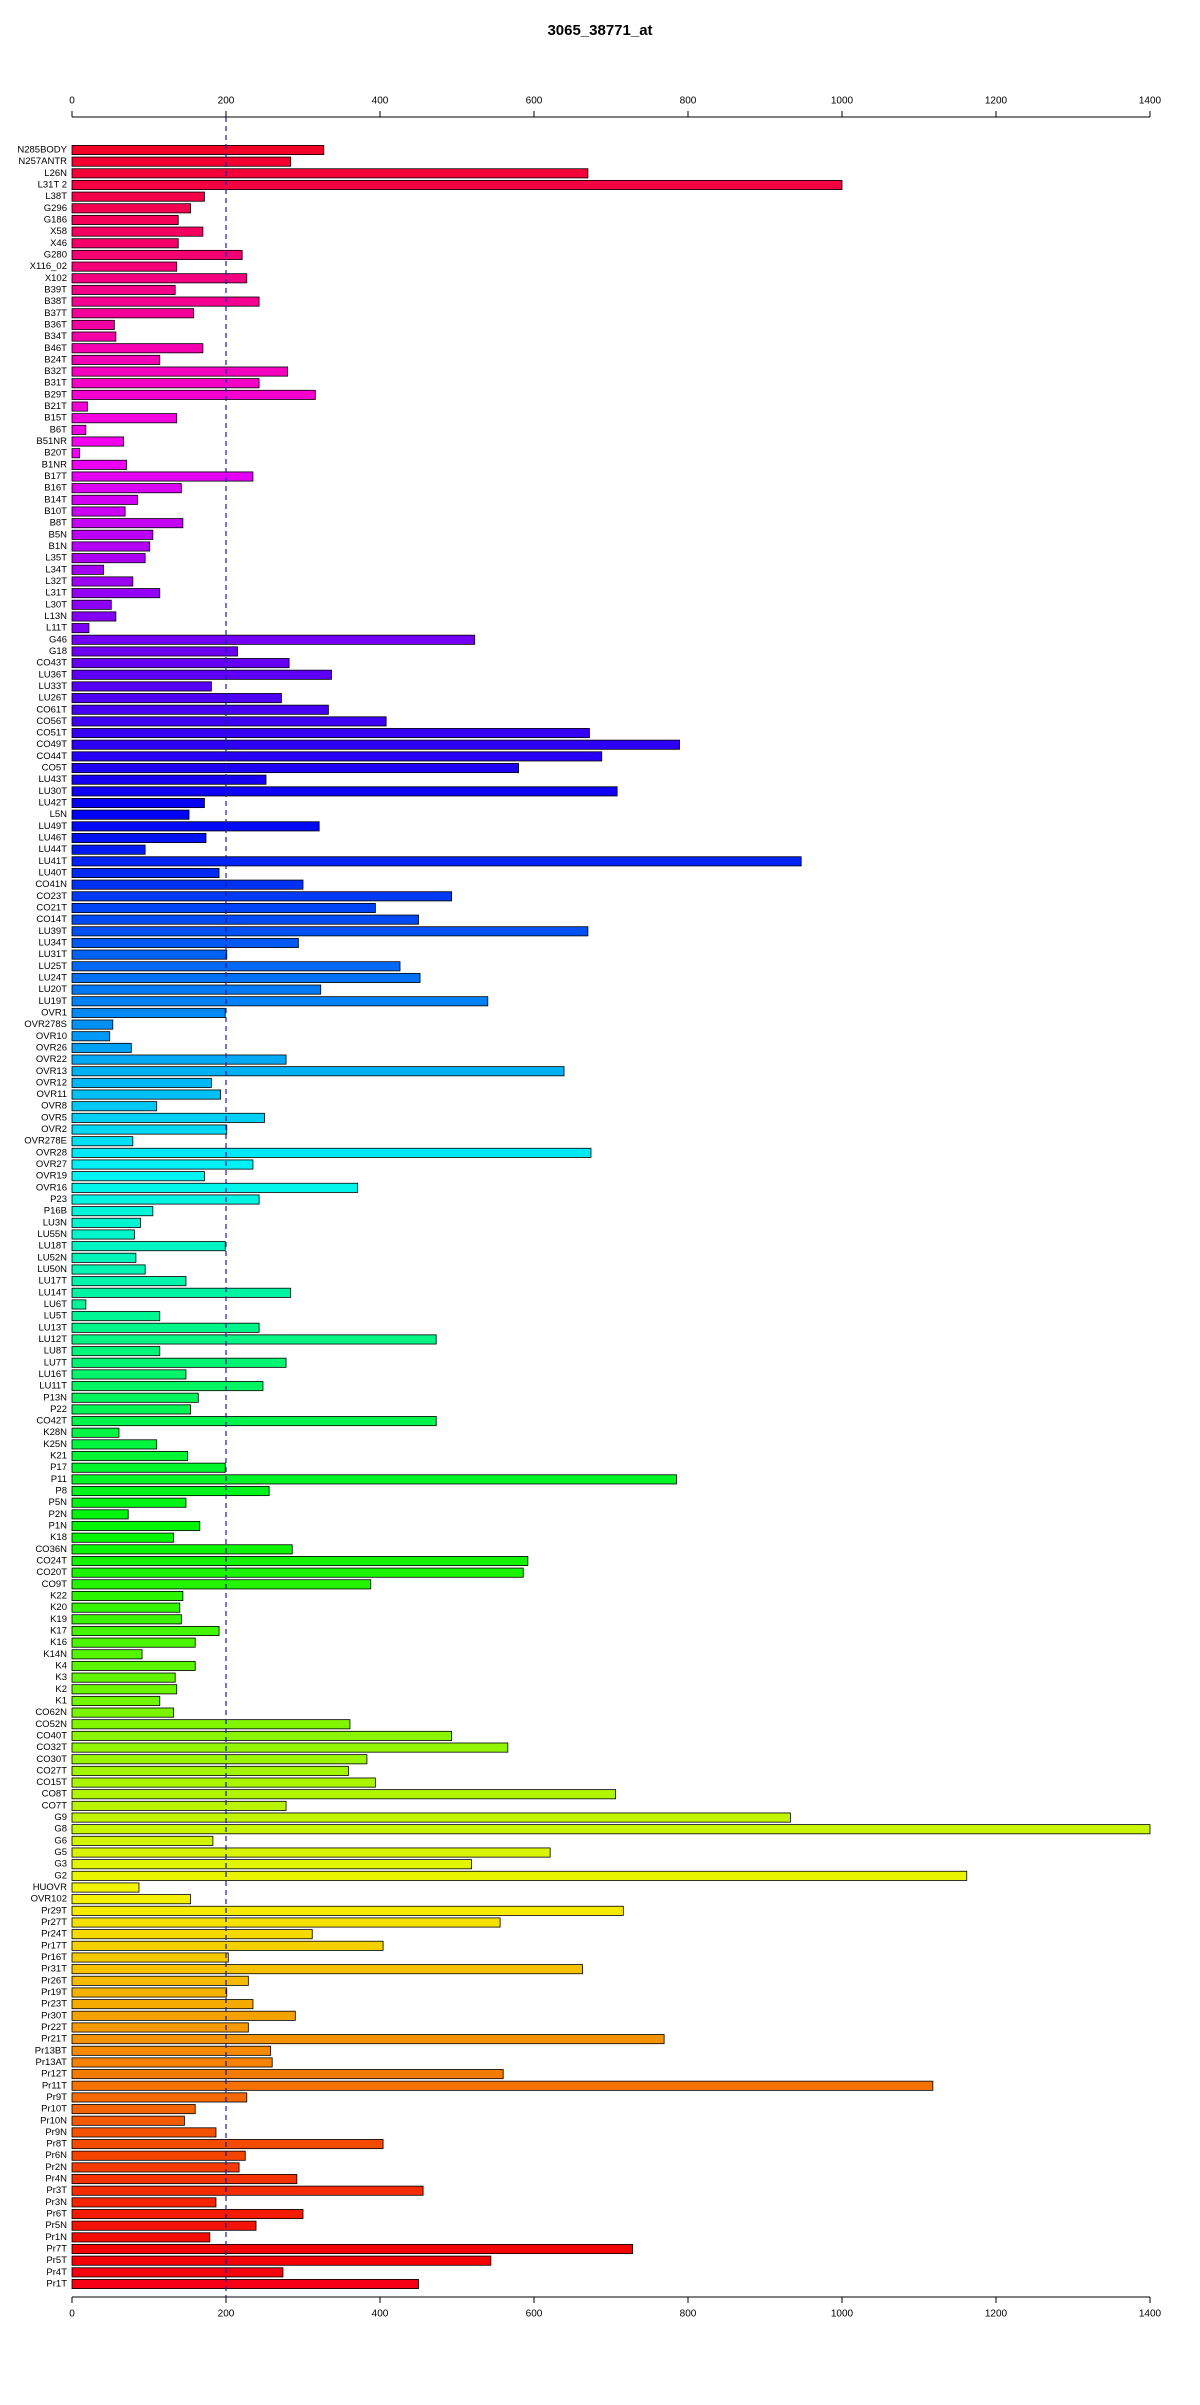  I want to click on y-tick-label: Pr4T, so click(56, 2272).